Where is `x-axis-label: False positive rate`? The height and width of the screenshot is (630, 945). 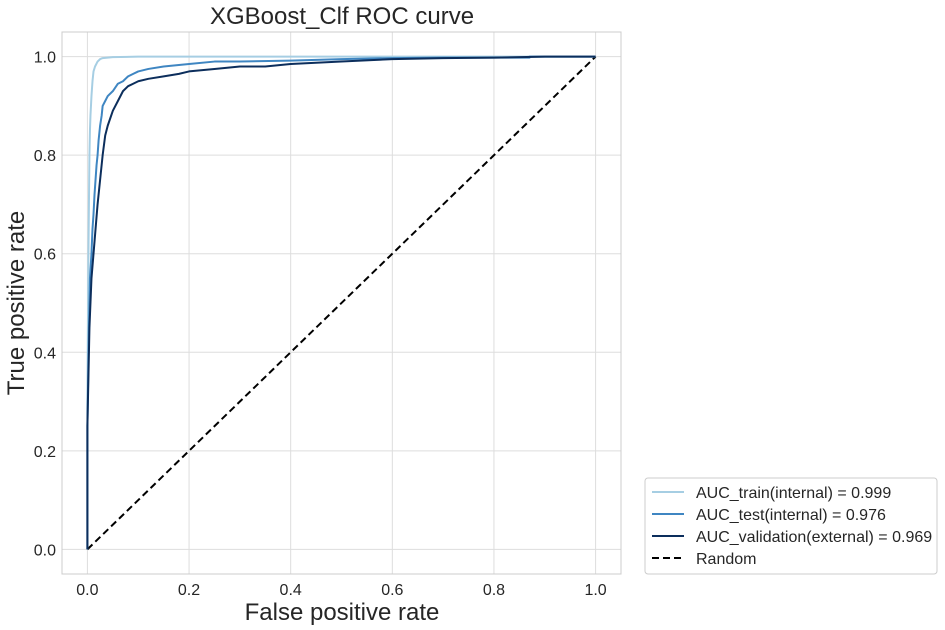
x-axis-label: False positive rate is located at coordinates (342, 612).